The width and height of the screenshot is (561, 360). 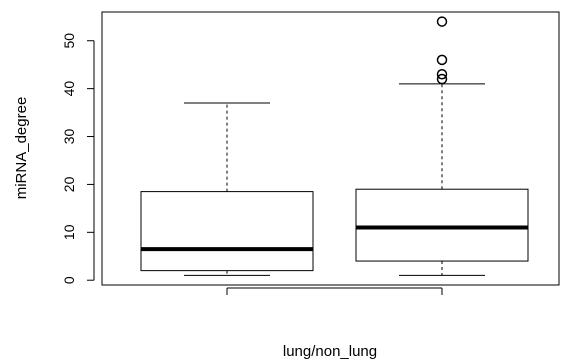 I want to click on y-tick-label: 20, so click(x=69, y=184).